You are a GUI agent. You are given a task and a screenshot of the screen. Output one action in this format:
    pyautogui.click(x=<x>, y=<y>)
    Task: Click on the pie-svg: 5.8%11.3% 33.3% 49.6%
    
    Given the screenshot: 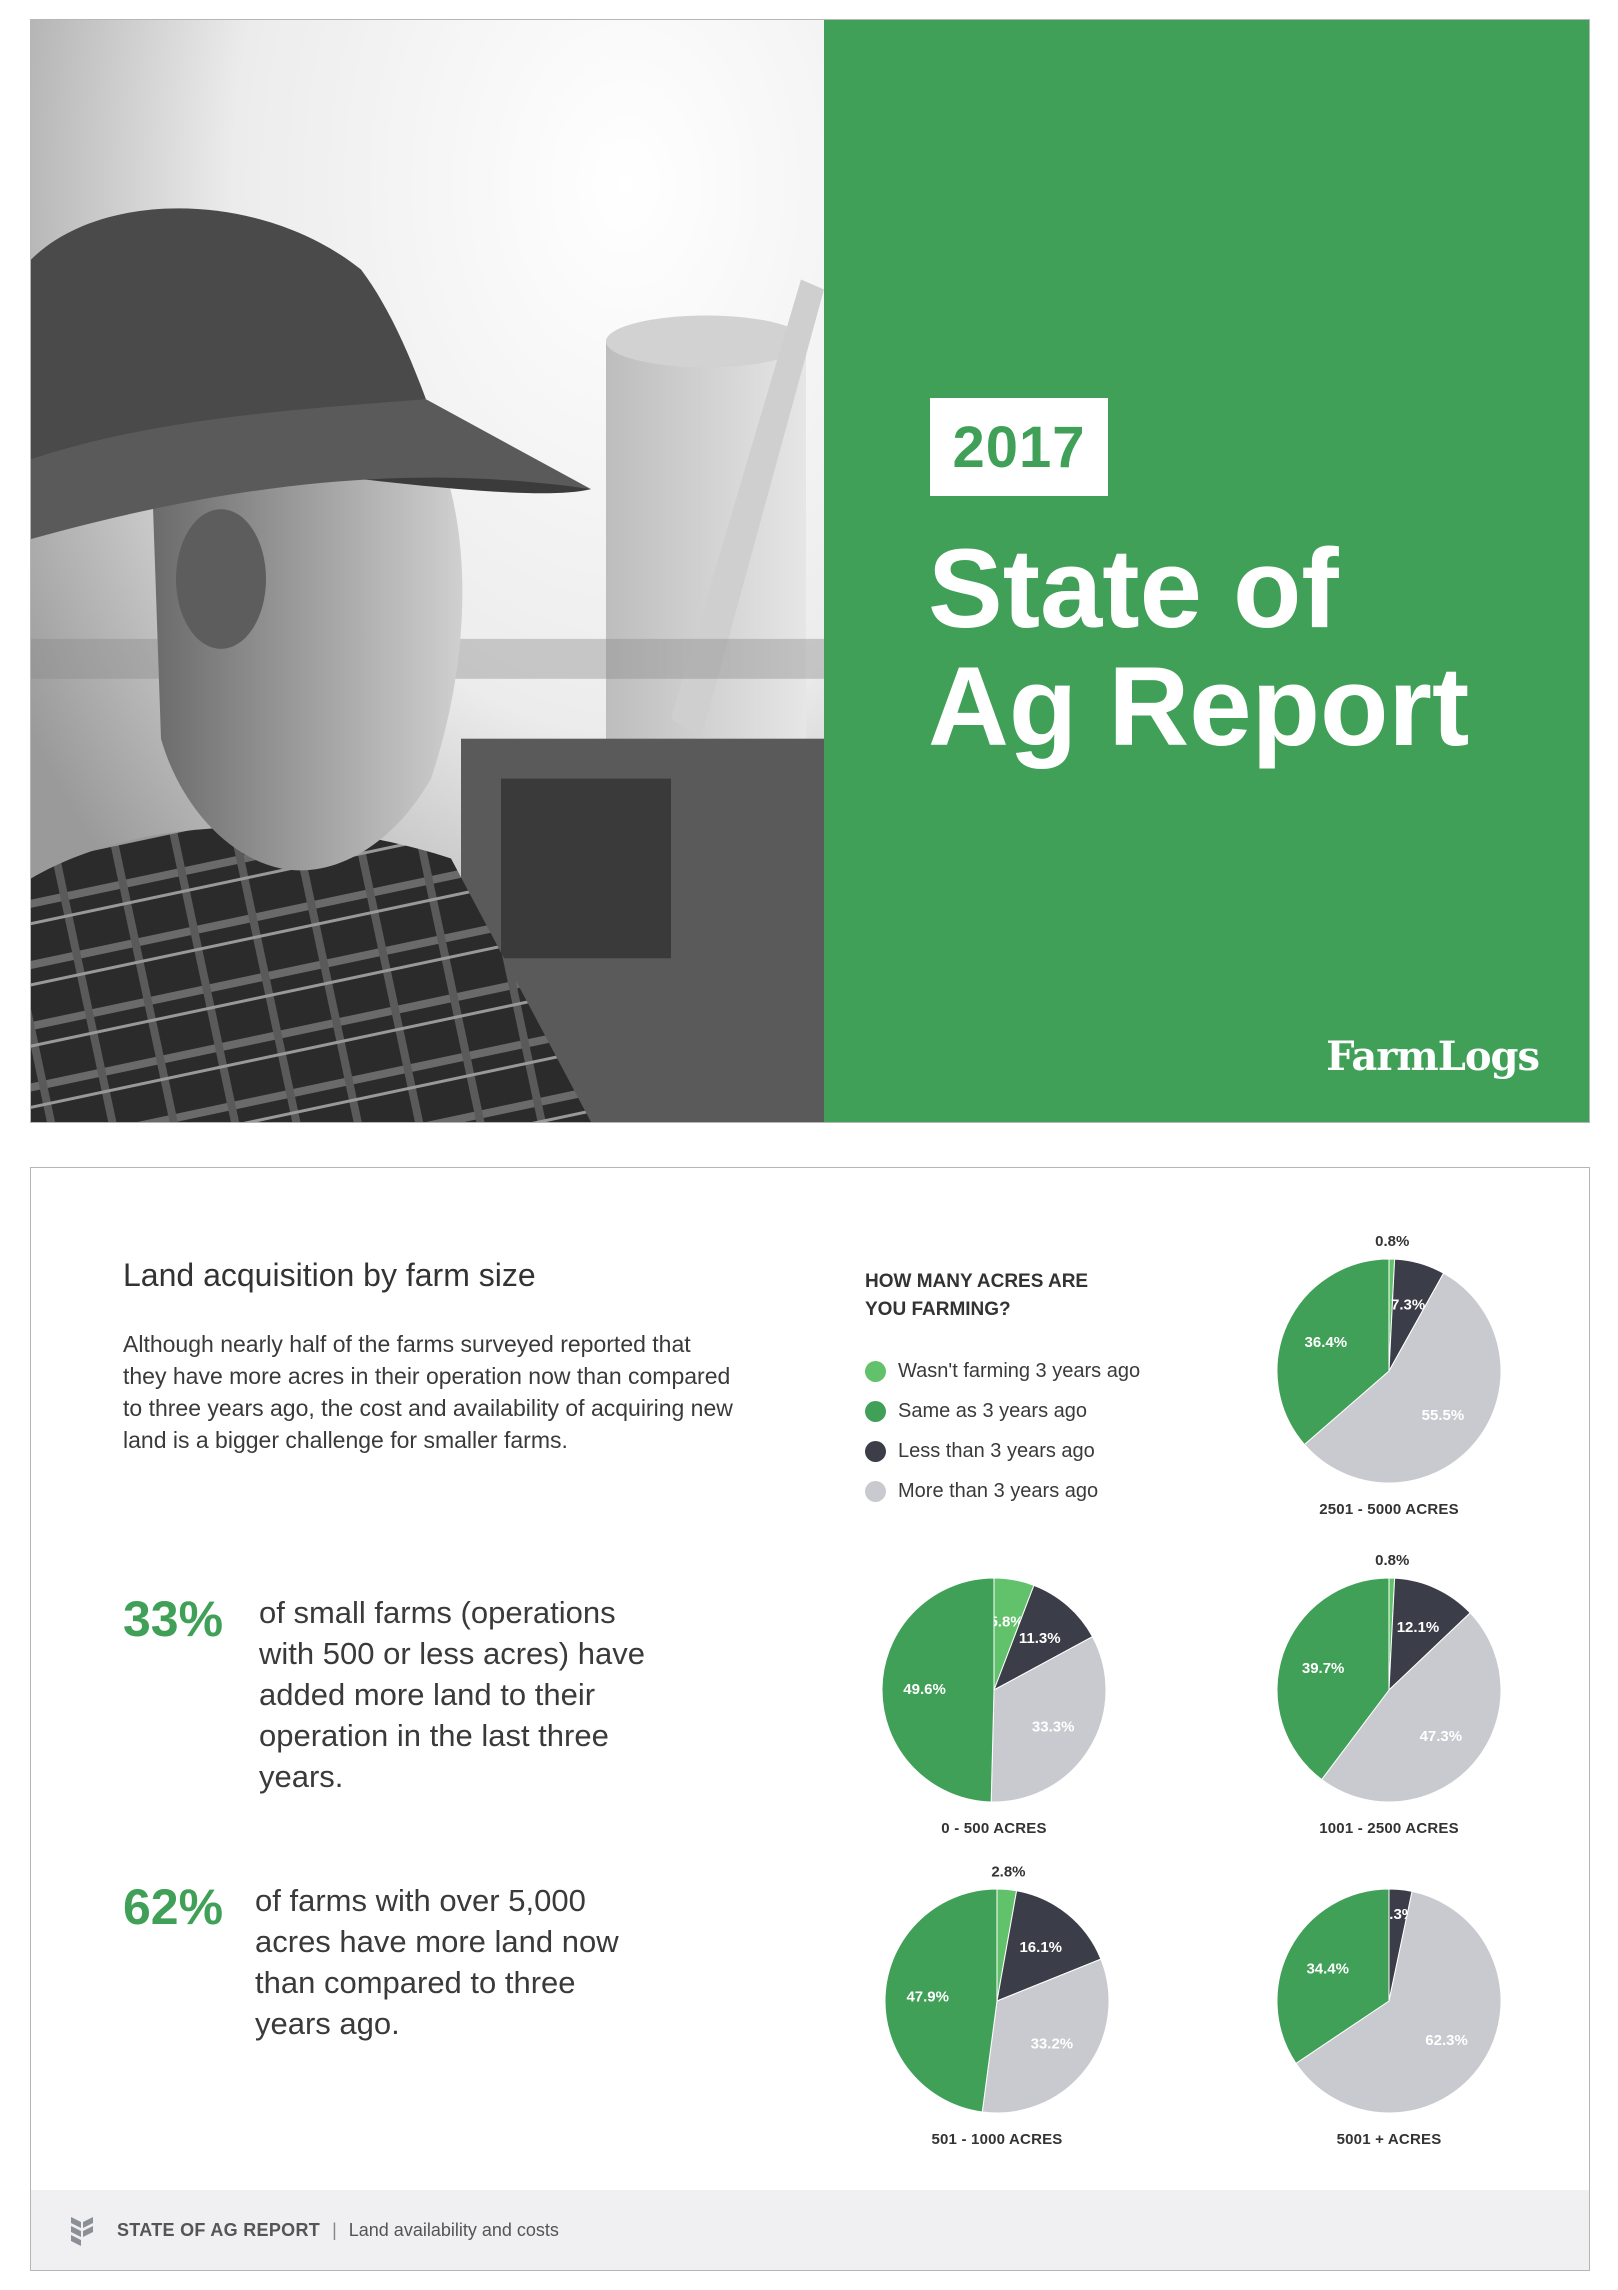 What is the action you would take?
    pyautogui.click(x=994, y=1690)
    